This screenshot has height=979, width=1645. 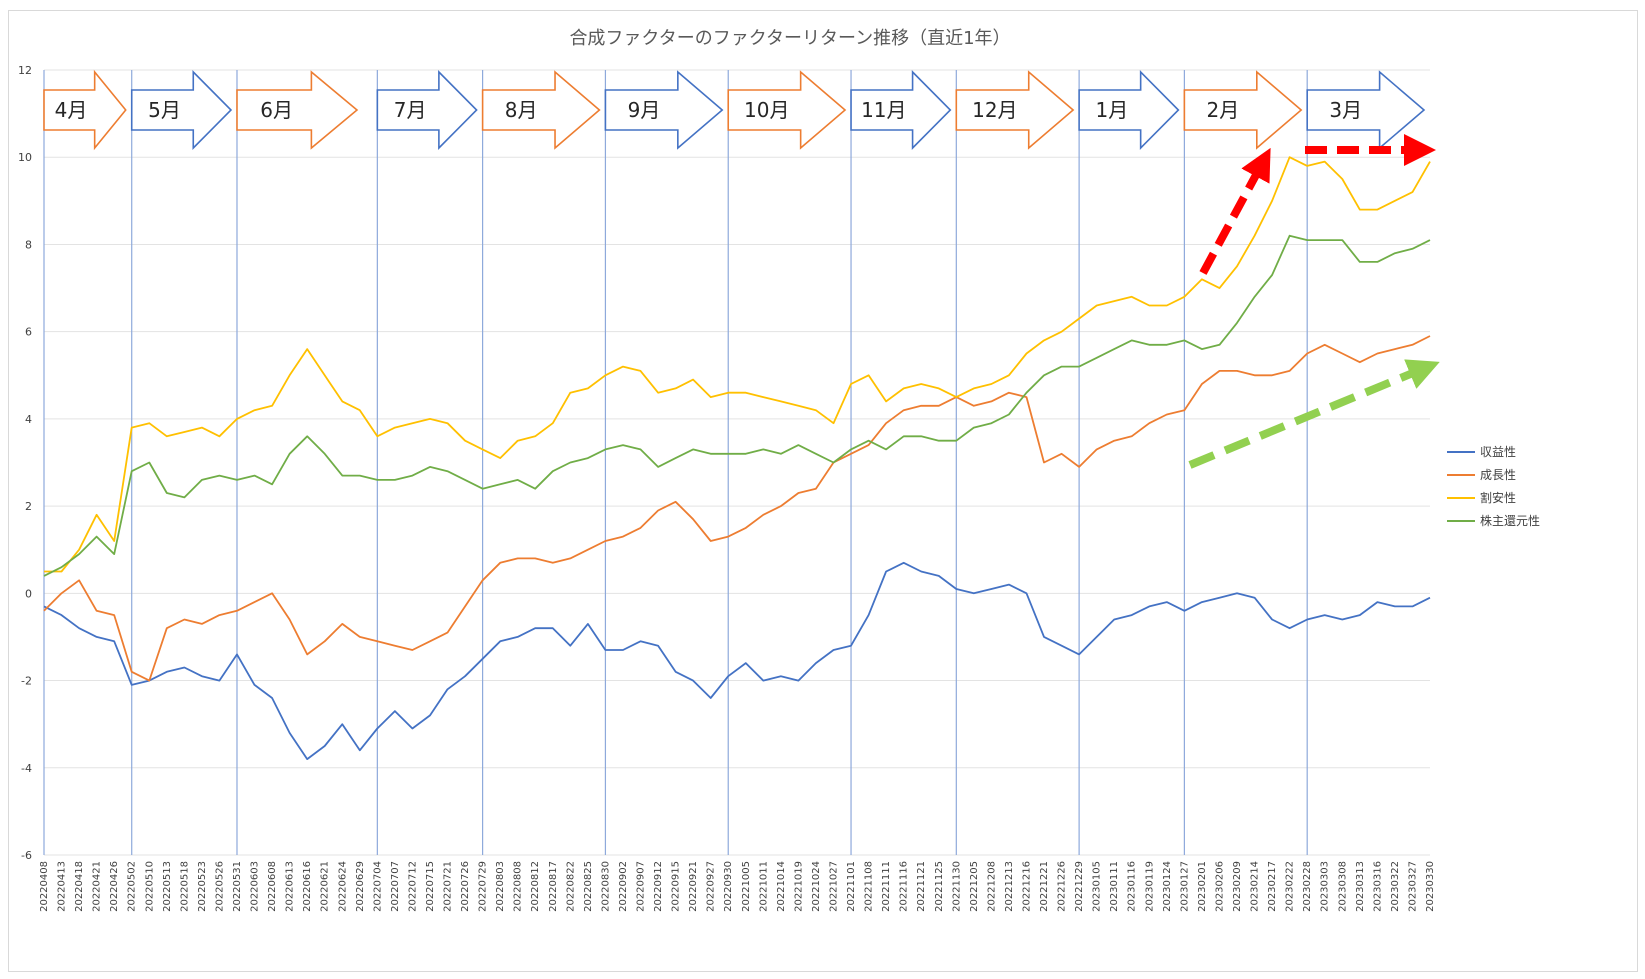 What do you see at coordinates (553, 886) in the screenshot?
I see `x-tick-label: 20220817` at bounding box center [553, 886].